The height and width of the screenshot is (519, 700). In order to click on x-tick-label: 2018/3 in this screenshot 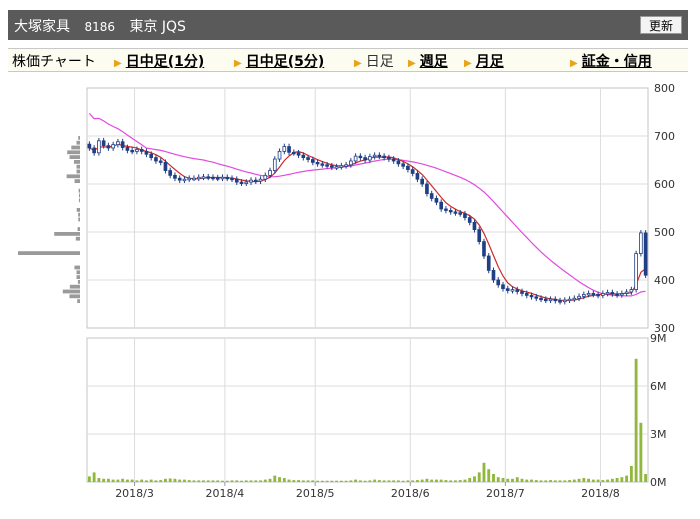, I will do `click(134, 493)`.